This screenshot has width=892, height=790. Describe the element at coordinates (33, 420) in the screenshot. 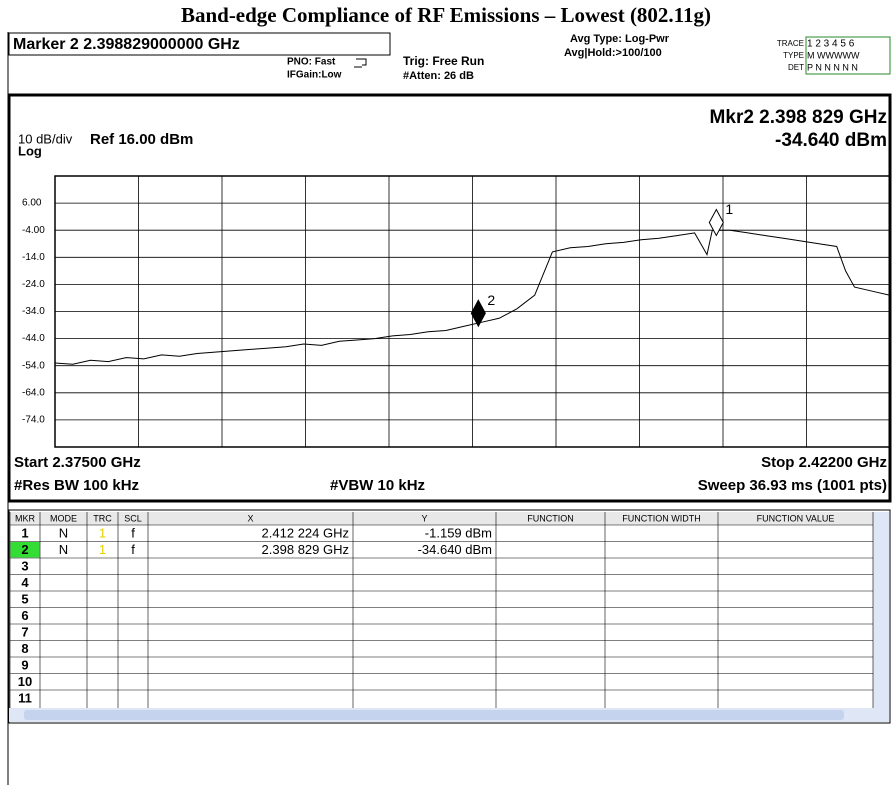

I see `y-tick-label: -74.0` at that location.